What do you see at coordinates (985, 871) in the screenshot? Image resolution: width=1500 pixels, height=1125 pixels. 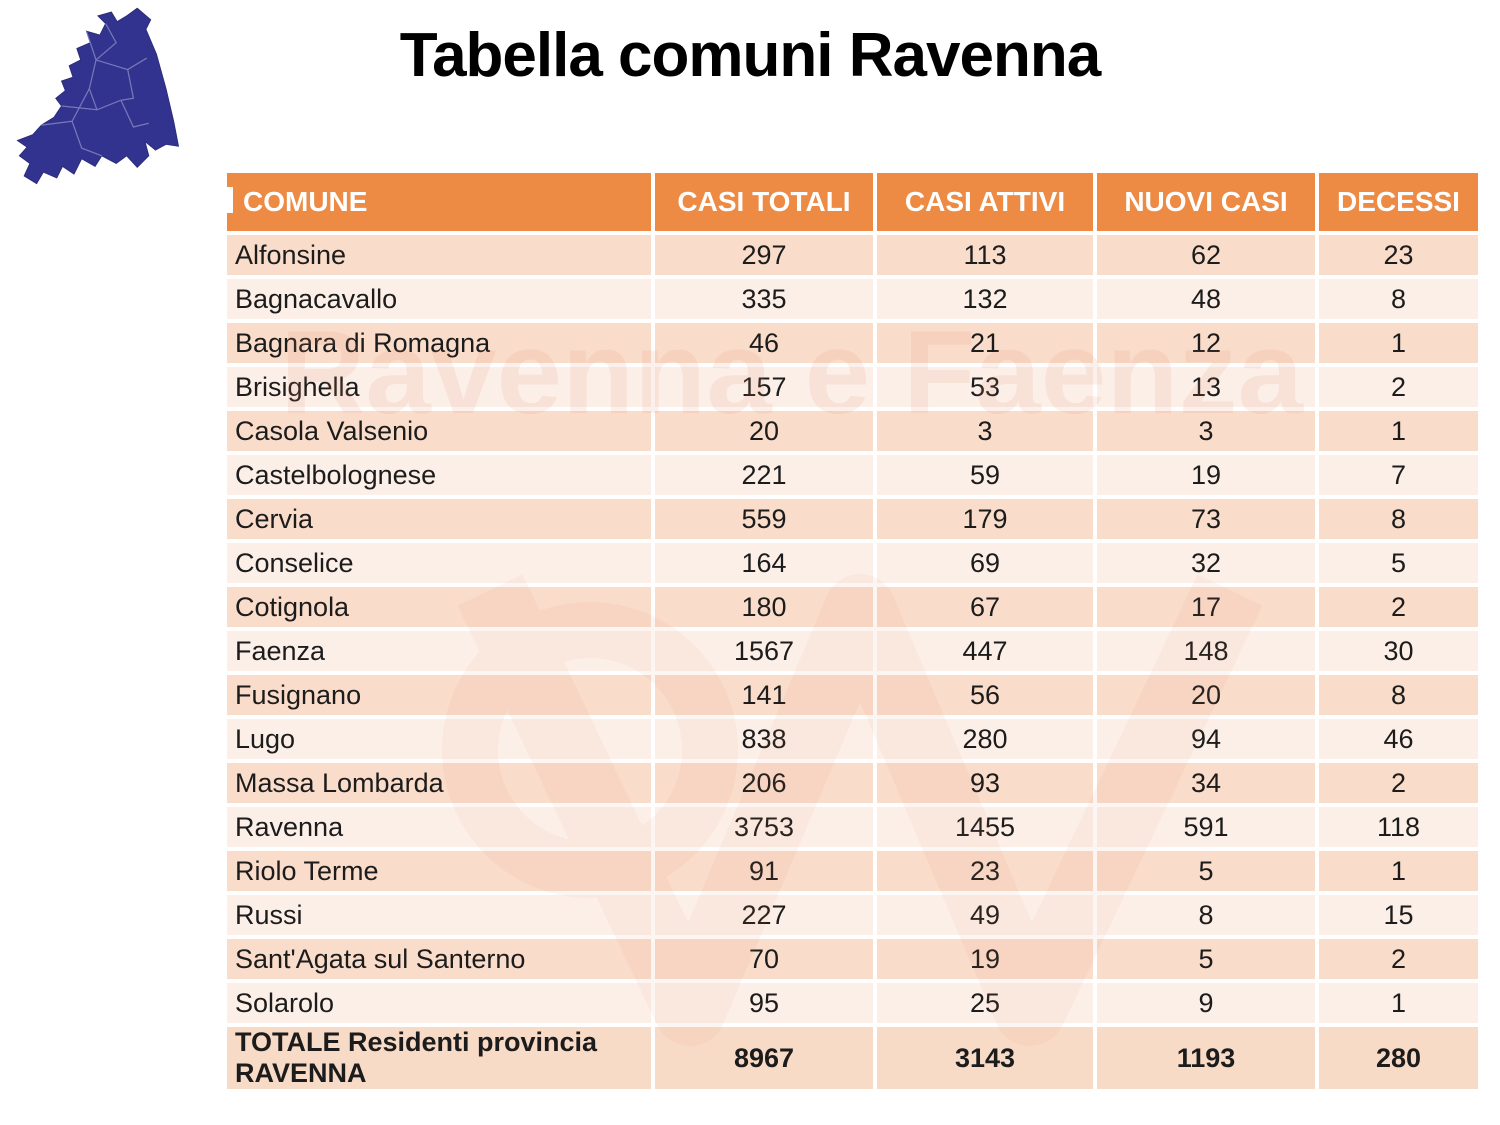 I see `value-cell: 23` at bounding box center [985, 871].